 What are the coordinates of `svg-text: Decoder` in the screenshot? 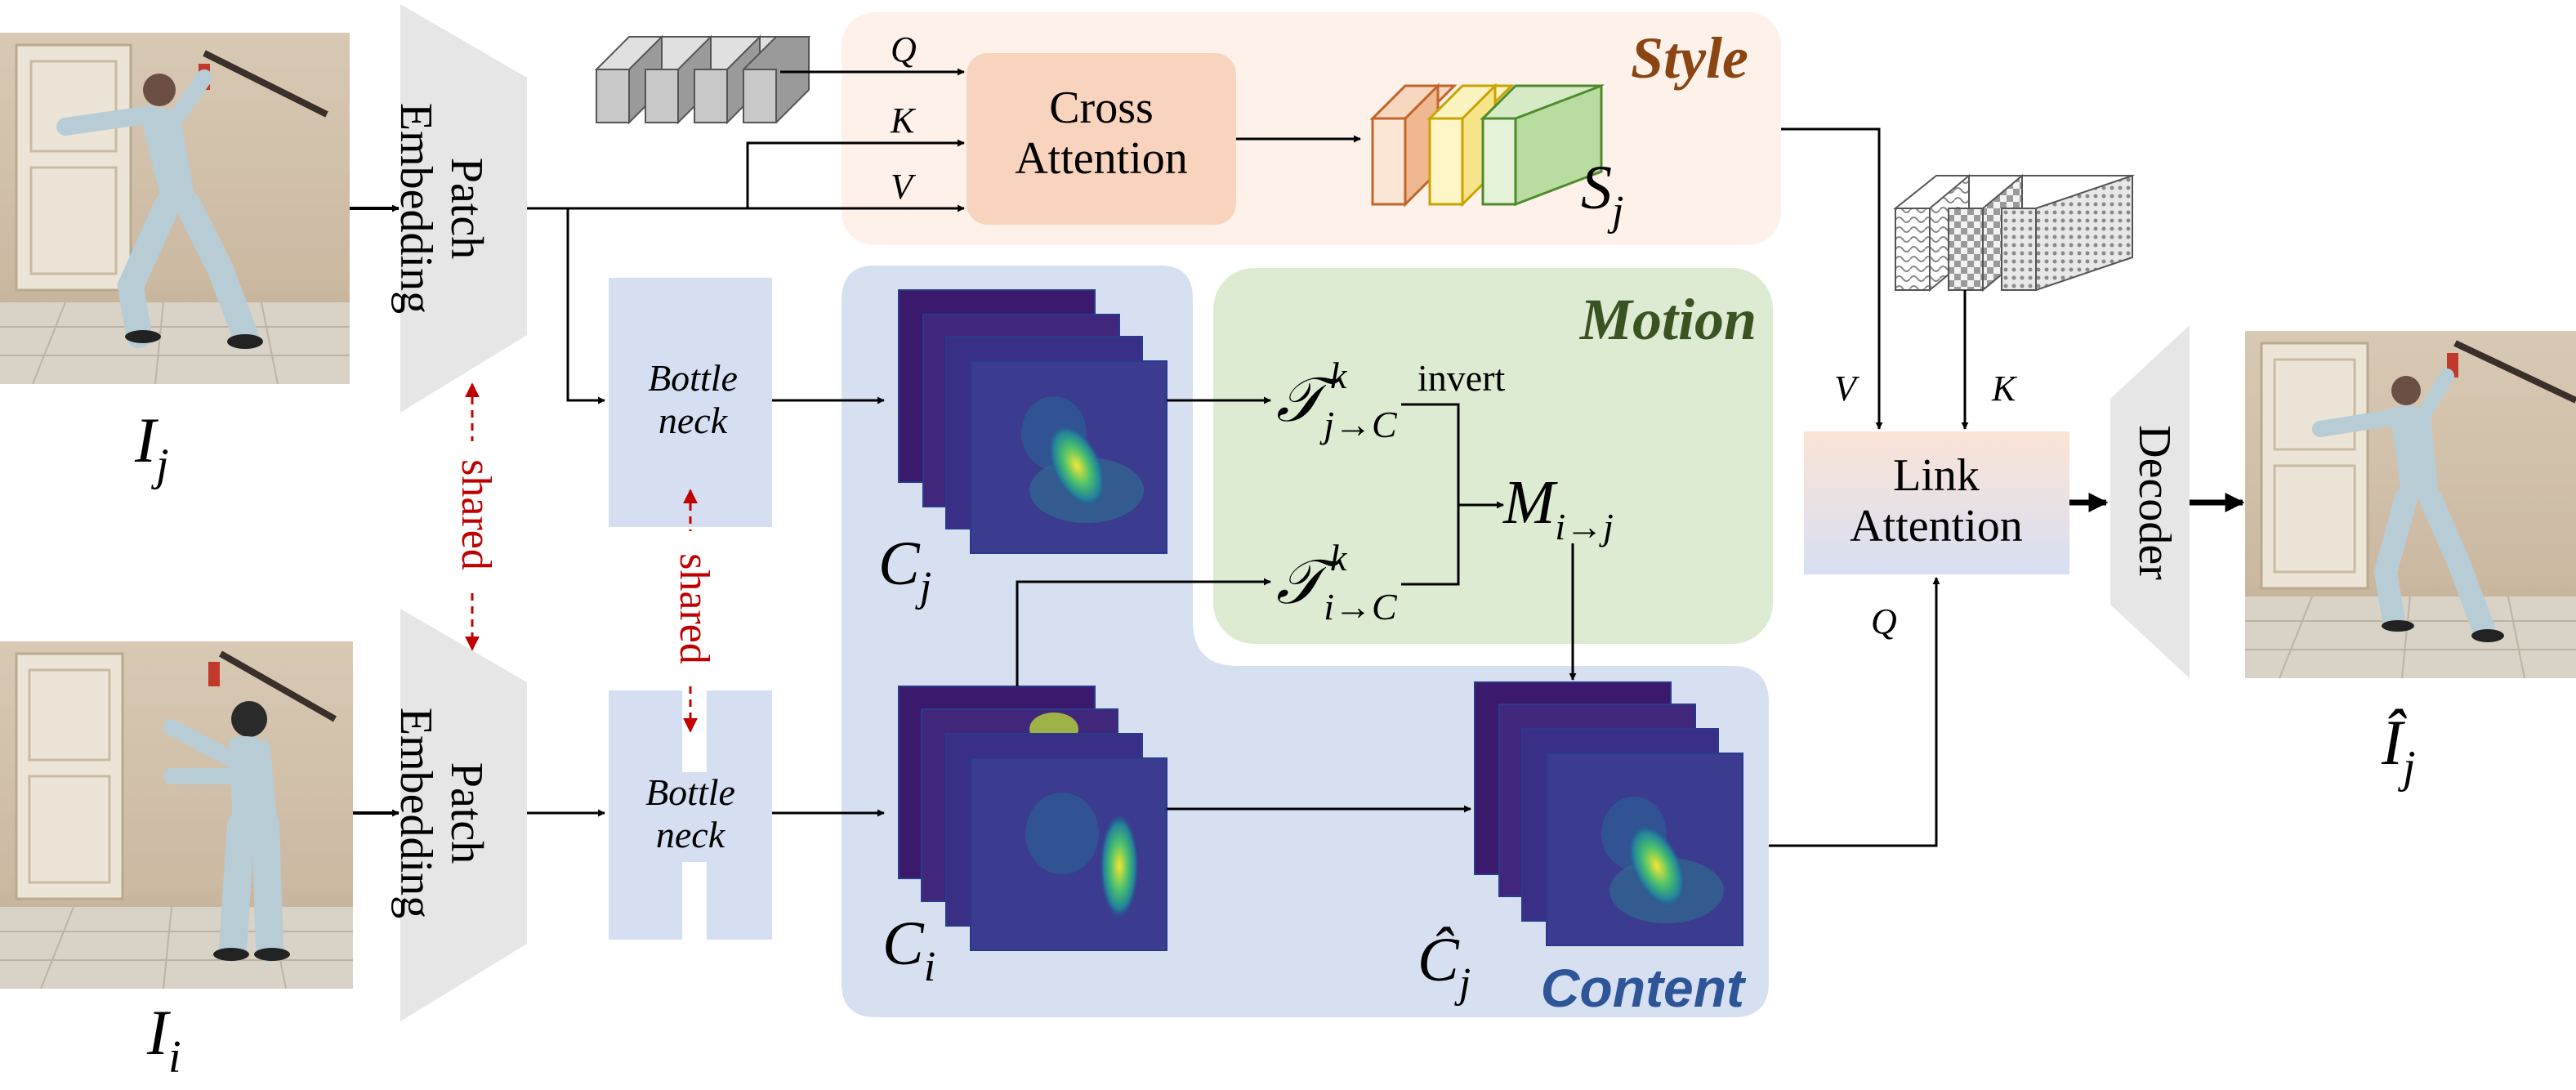 It's located at (2155, 502).